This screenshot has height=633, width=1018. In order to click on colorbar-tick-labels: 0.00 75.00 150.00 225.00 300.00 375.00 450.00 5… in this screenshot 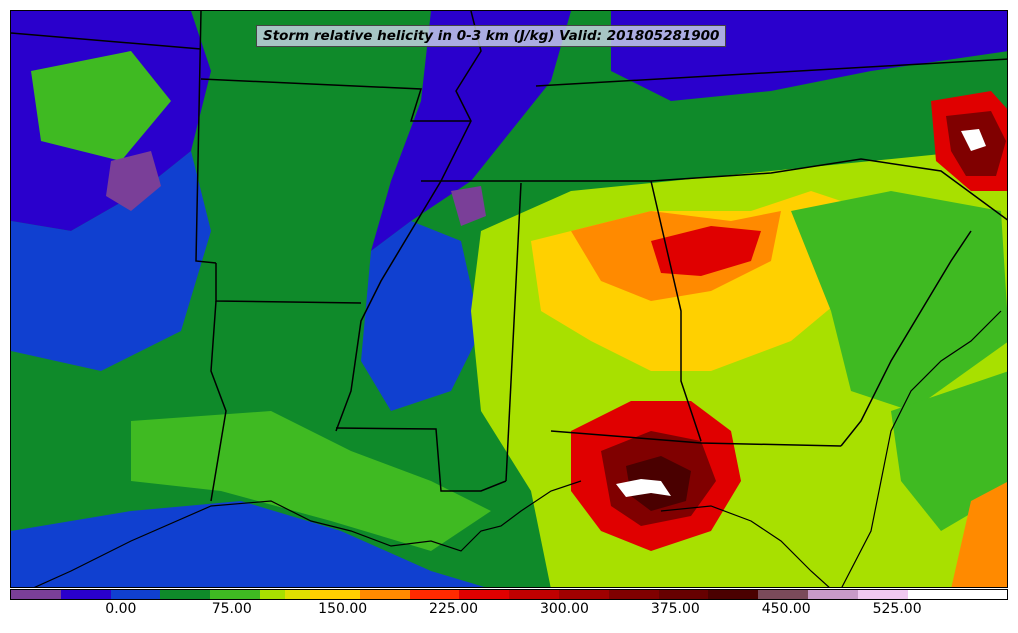, I will do `click(509, 616)`.